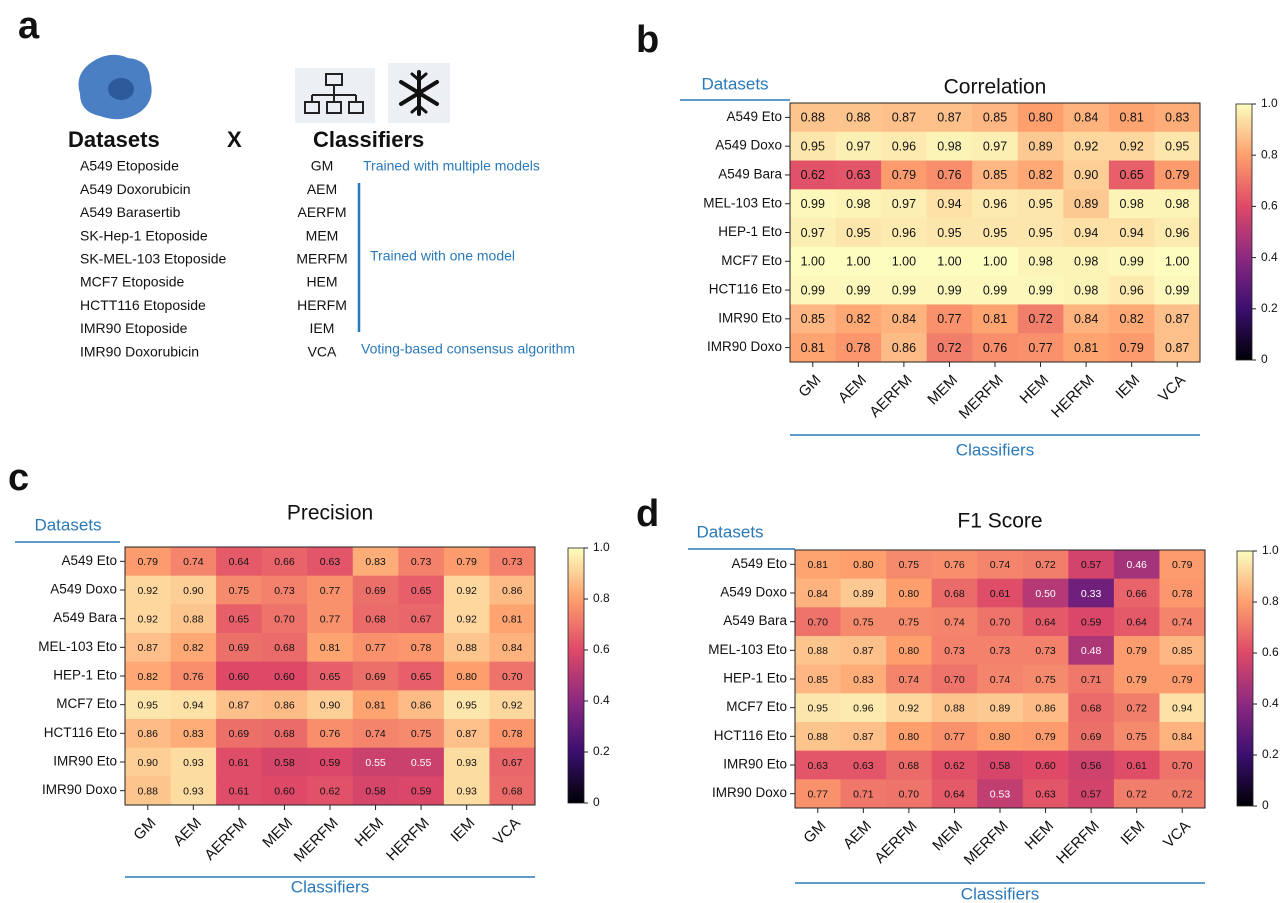 Image resolution: width=1284 pixels, height=903 pixels. What do you see at coordinates (904, 319) in the screenshot?
I see `cell-label: 0.84` at bounding box center [904, 319].